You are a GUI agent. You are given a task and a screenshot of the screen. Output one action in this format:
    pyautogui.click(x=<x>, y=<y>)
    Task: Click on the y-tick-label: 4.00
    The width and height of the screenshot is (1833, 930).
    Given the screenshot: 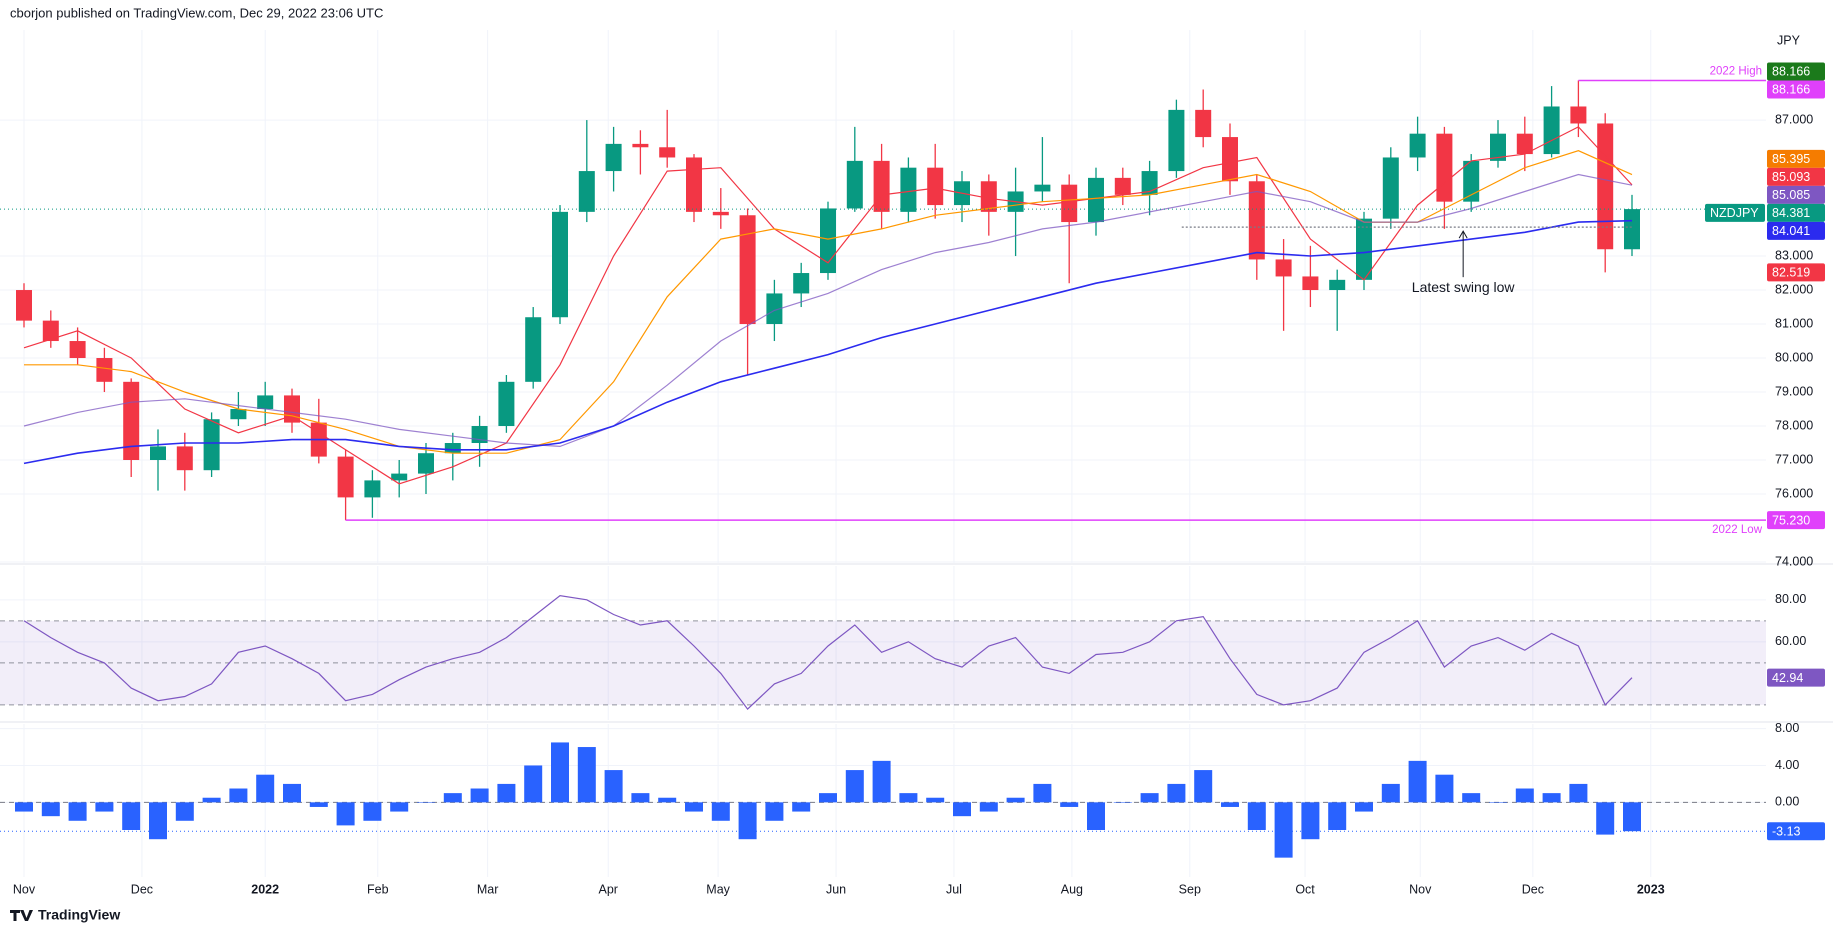 What is the action you would take?
    pyautogui.click(x=1787, y=765)
    